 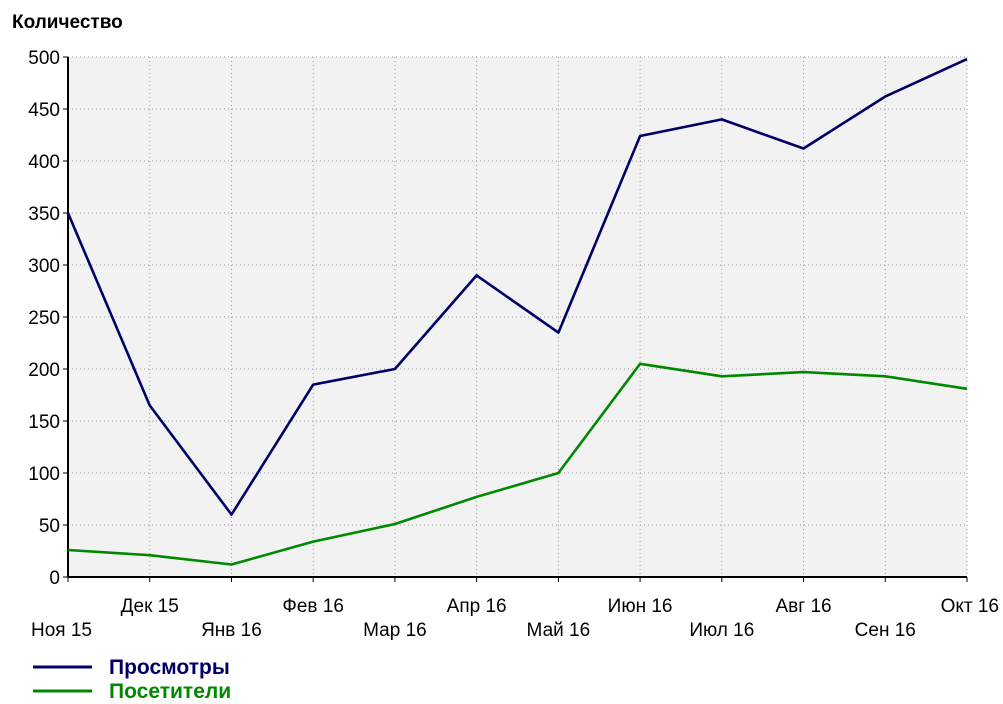 What do you see at coordinates (44, 58) in the screenshot?
I see `y-tick-label: 500` at bounding box center [44, 58].